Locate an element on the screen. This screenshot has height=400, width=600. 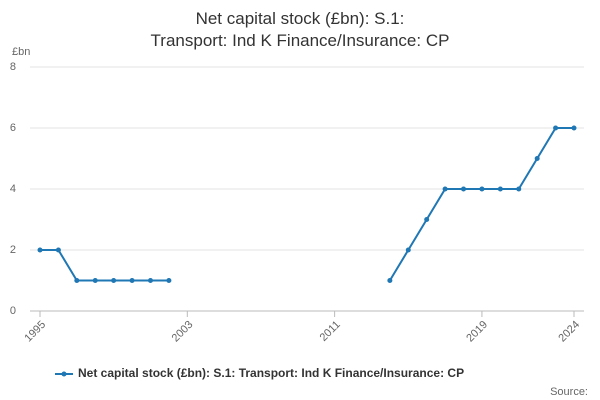
y-tick-label: 0 is located at coordinates (13, 311).